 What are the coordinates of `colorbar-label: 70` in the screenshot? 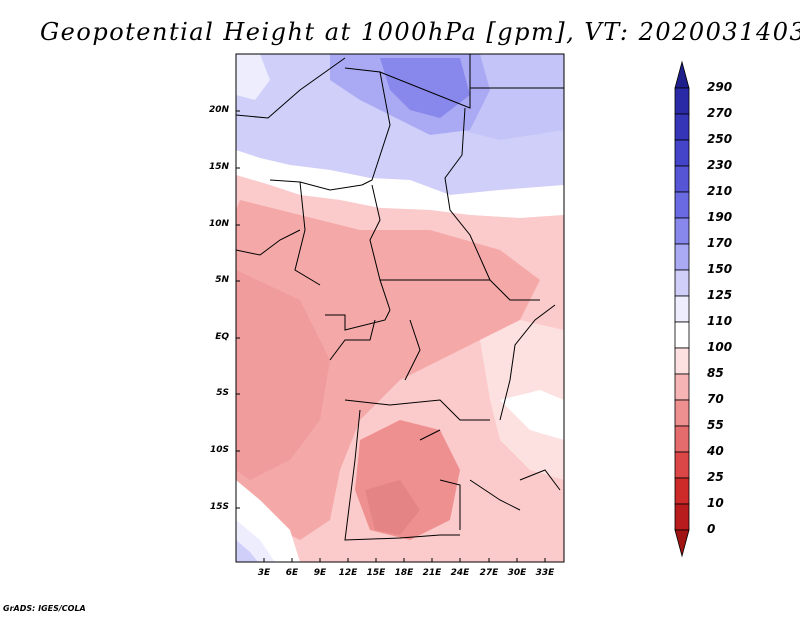 It's located at (715, 399).